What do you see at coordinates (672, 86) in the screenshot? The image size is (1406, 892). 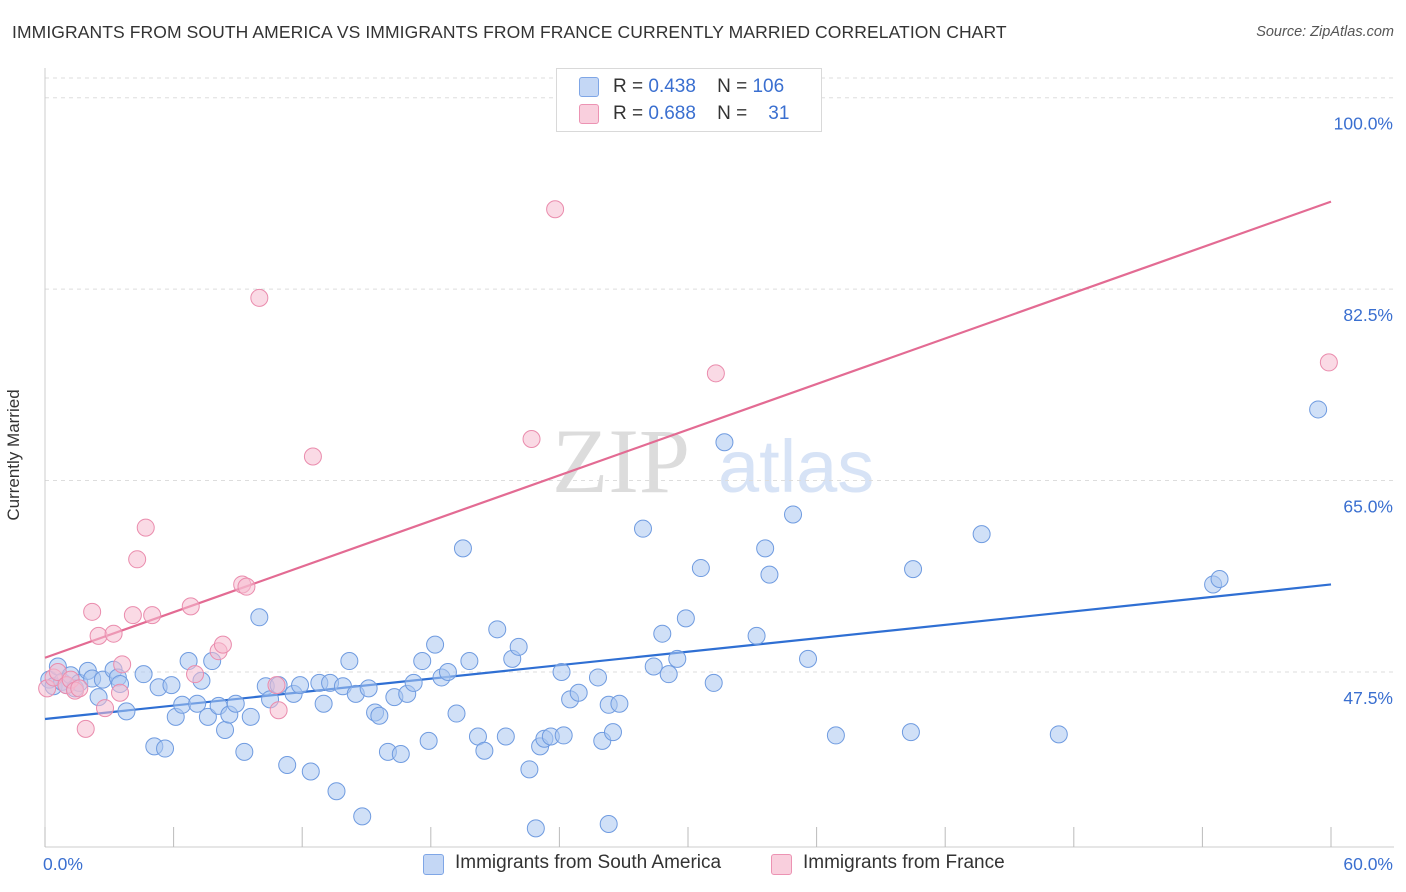 I see `legend-r-value: 0.438` at bounding box center [672, 86].